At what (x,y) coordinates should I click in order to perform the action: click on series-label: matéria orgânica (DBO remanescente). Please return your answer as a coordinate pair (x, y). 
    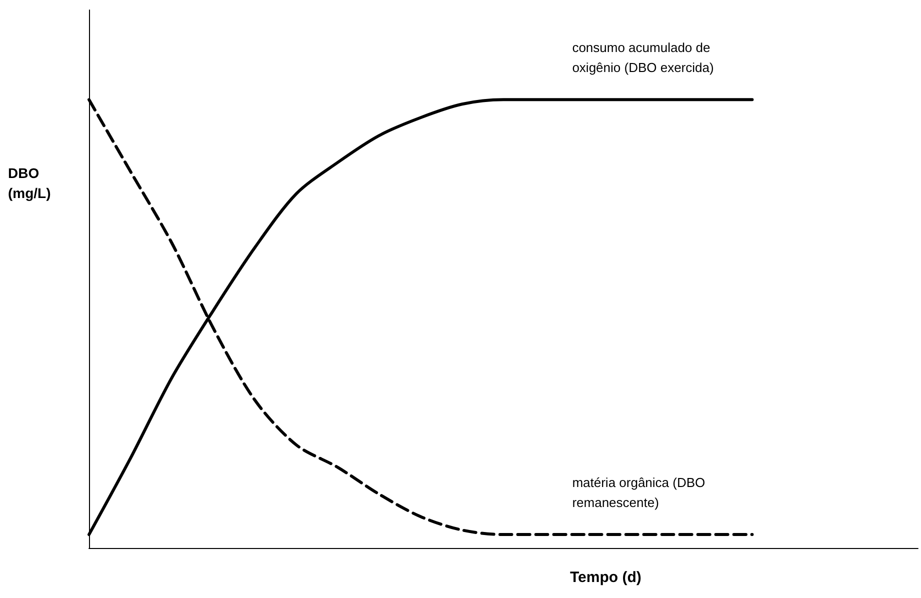
    Looking at the image, I should click on (640, 492).